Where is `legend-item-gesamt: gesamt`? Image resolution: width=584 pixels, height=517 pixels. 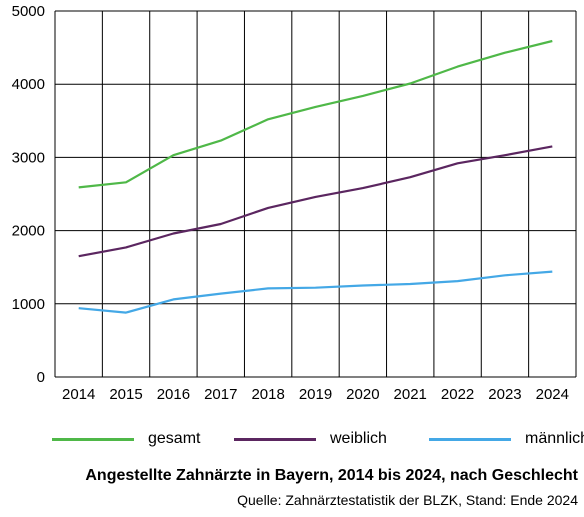 legend-item-gesamt: gesamt is located at coordinates (126, 439).